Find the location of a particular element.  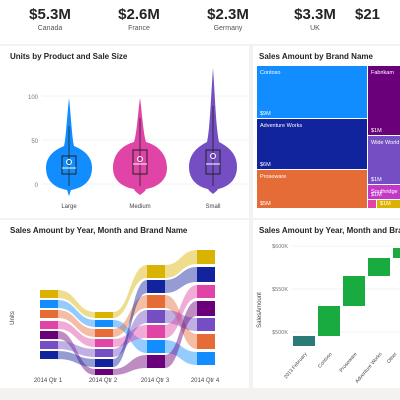

y-axis-title: Units is located at coordinates (13, 318).